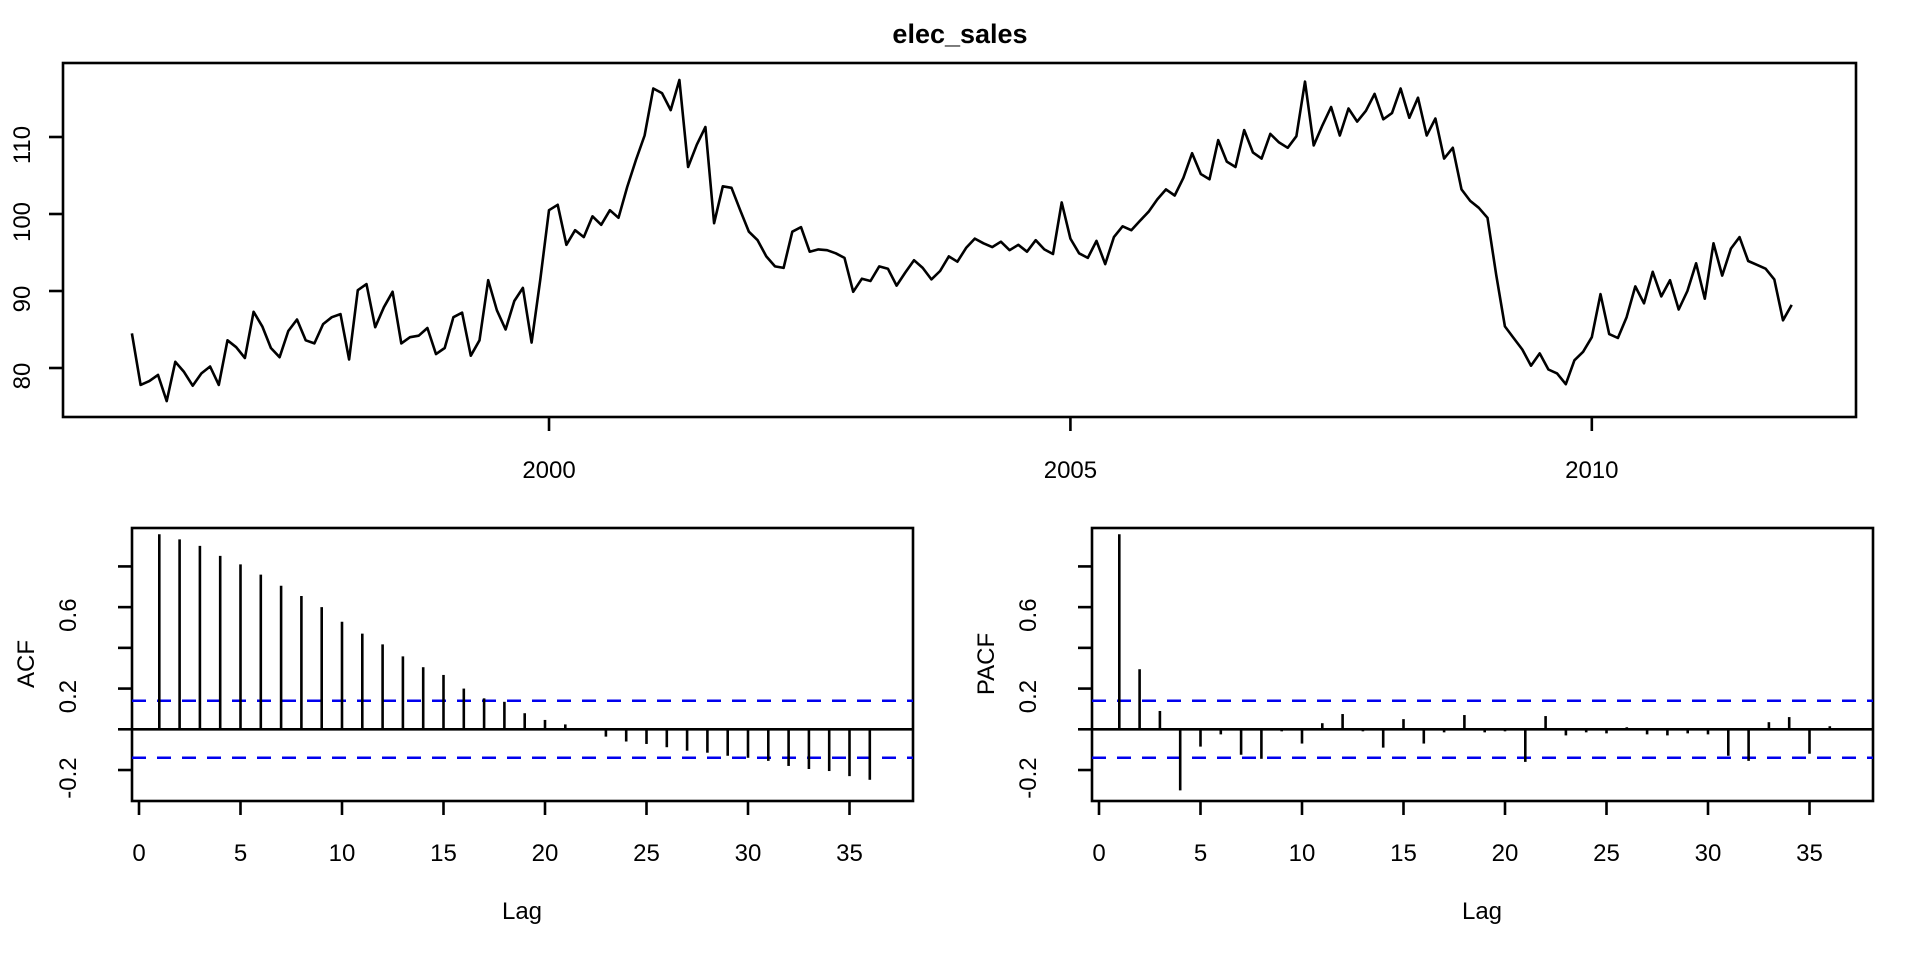 This screenshot has height=960, width=1920. Describe the element at coordinates (22, 299) in the screenshot. I see `y-tick-label: 90` at that location.